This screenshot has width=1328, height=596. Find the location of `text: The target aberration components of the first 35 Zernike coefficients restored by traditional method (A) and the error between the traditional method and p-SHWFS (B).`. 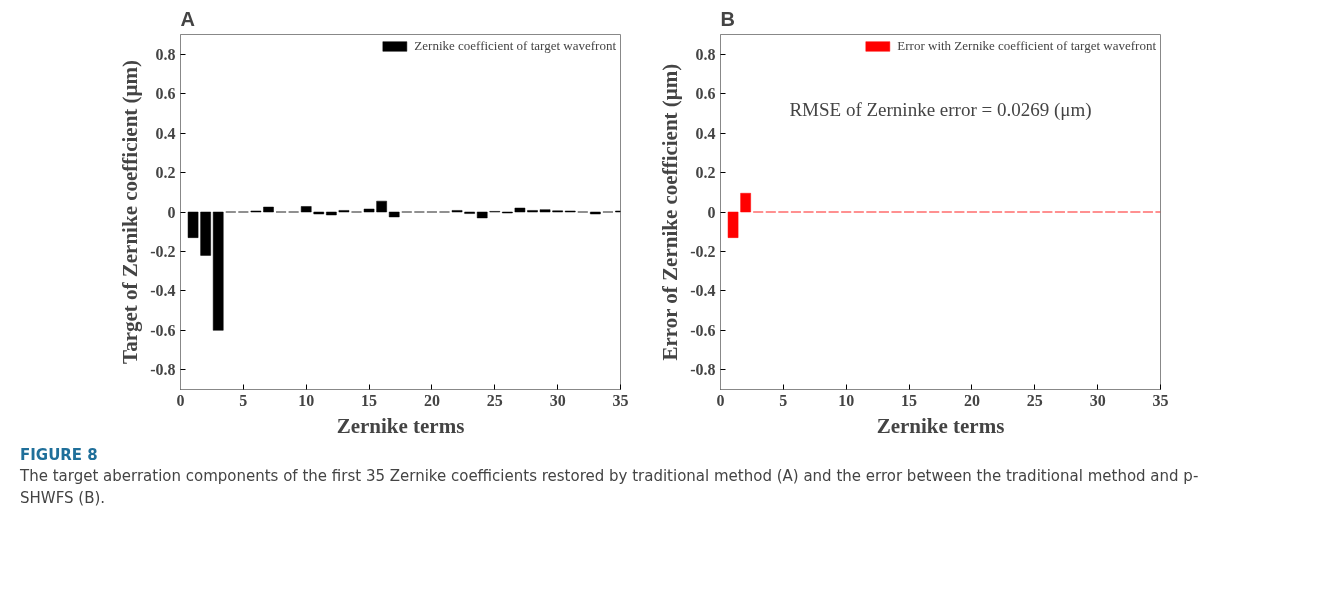

text: The target aberration components of the first 35 Zernike coefficients restored by traditional method (A) and the error between the traditional method and p-SHWFS (B). is located at coordinates (610, 487).